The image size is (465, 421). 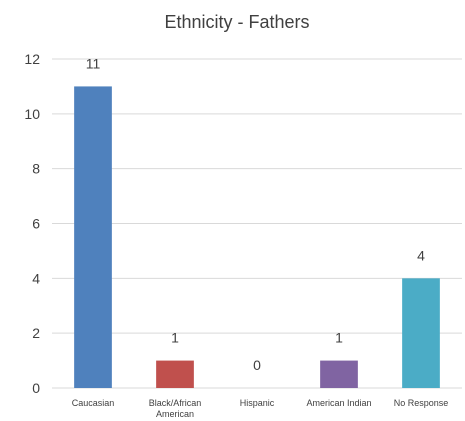 What do you see at coordinates (175, 414) in the screenshot?
I see `x-tick-label-line: American` at bounding box center [175, 414].